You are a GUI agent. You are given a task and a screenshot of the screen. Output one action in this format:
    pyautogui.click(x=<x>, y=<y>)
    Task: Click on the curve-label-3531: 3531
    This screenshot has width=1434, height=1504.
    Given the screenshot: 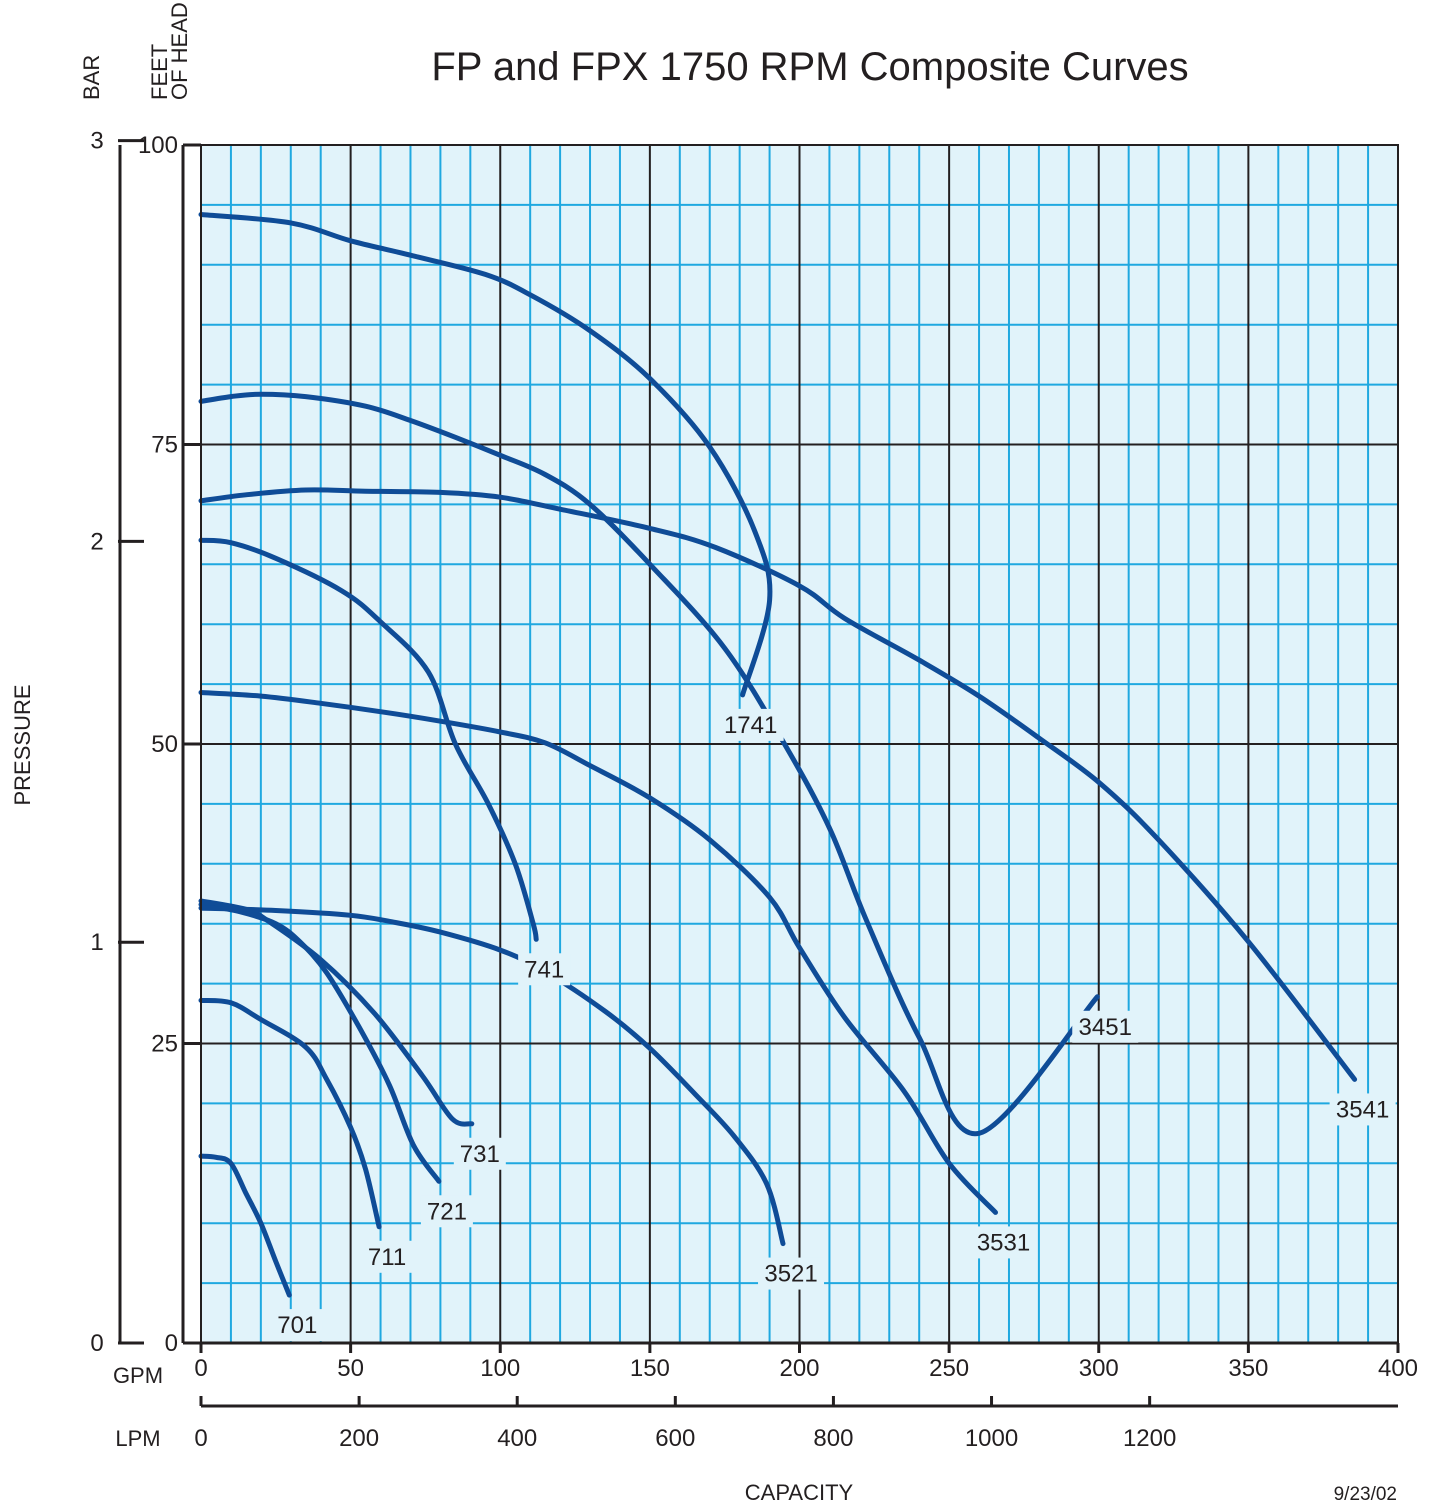 What is the action you would take?
    pyautogui.click(x=1003, y=1242)
    